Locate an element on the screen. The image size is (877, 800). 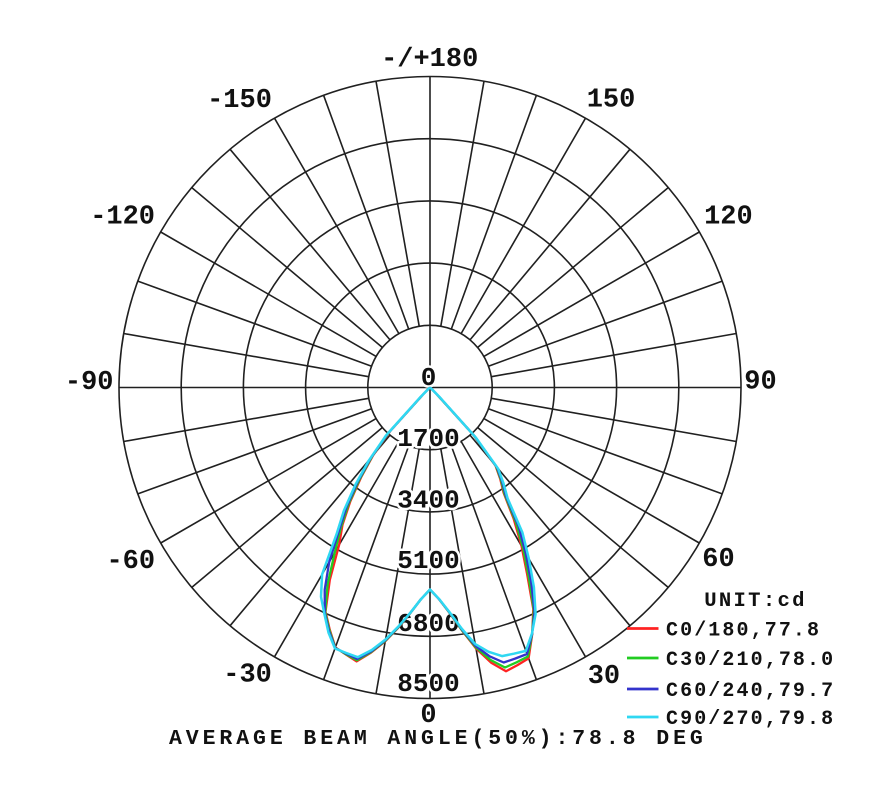
svg-text: C0/180,77.8 is located at coordinates (743, 631).